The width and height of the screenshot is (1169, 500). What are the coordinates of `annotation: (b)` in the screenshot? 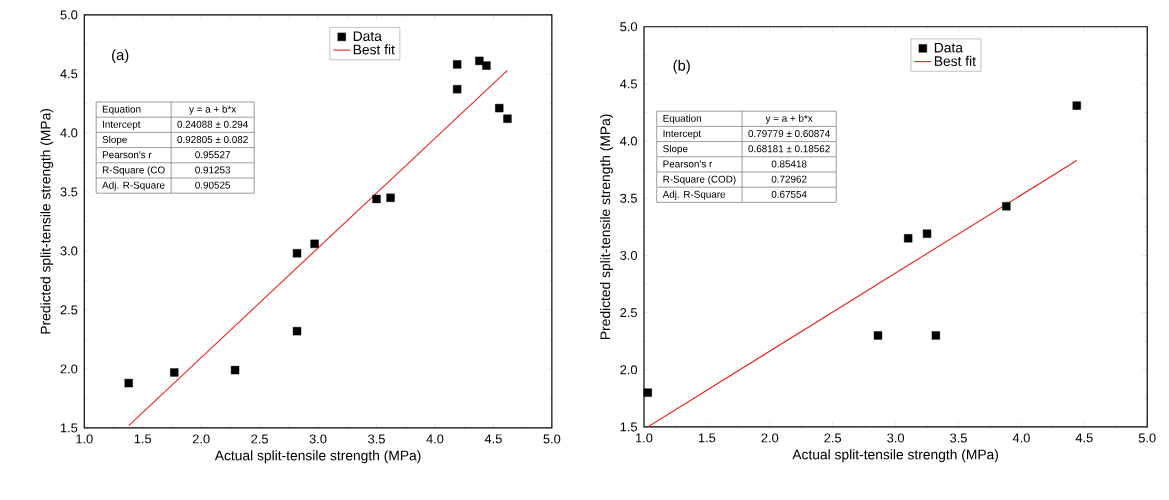 It's located at (681, 66).